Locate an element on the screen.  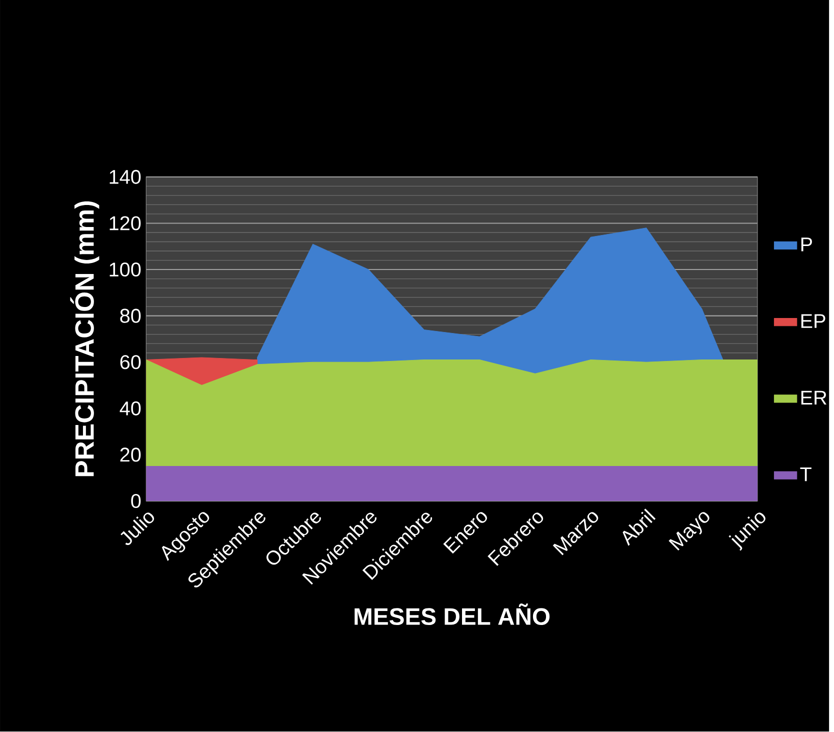
y-tick-label: 40 is located at coordinates (130, 409).